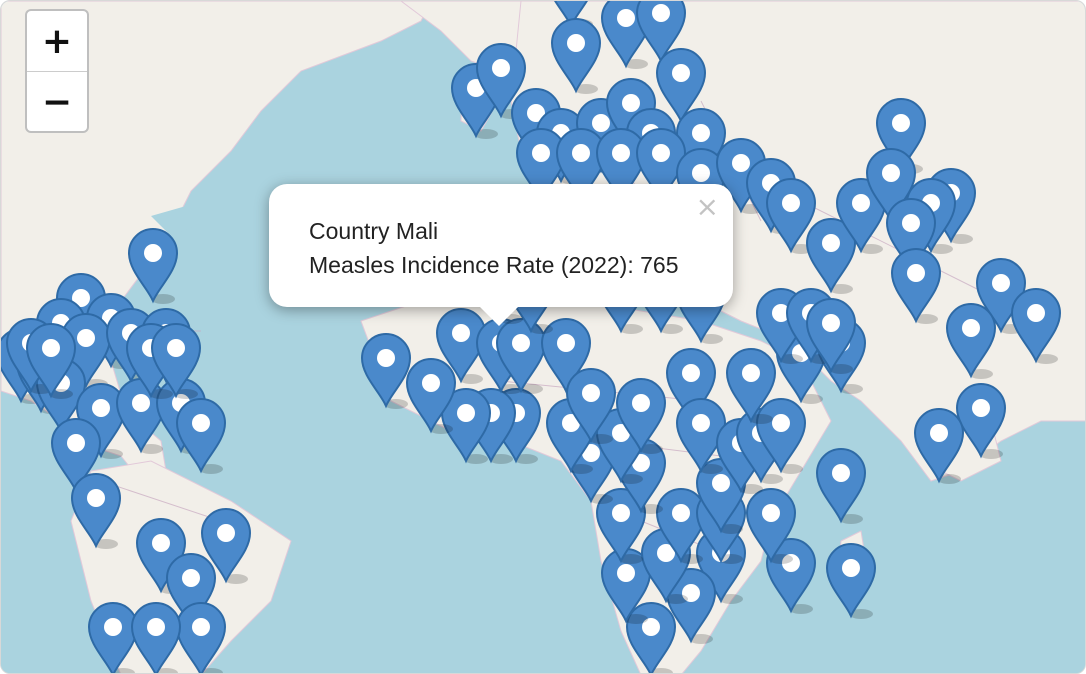 This screenshot has height=674, width=1086. I want to click on close-icon: ×, so click(707, 206).